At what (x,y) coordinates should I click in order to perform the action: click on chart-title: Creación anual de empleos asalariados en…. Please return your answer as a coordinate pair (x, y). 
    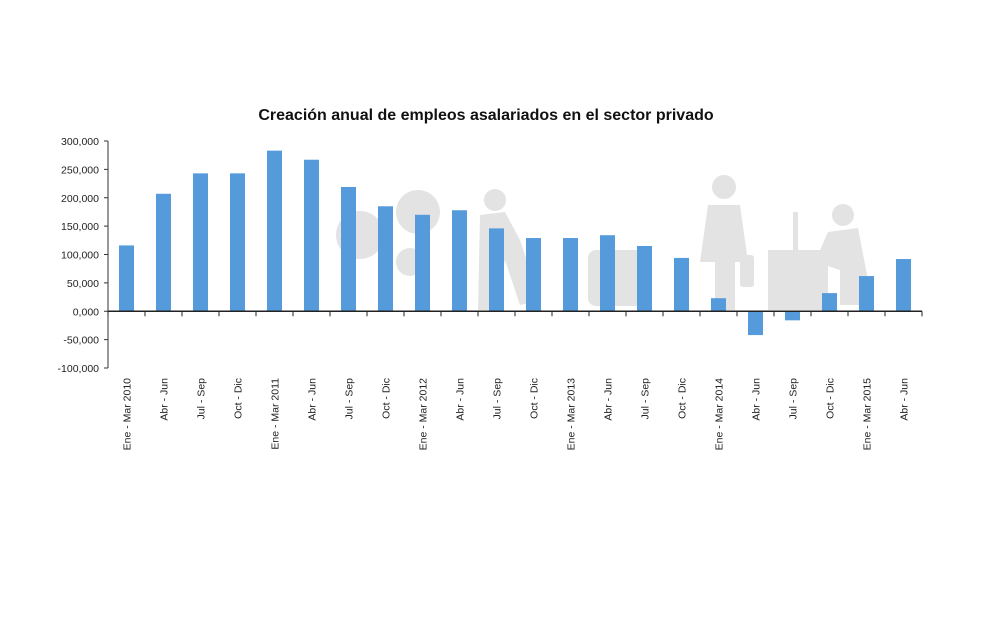
    Looking at the image, I should click on (486, 115).